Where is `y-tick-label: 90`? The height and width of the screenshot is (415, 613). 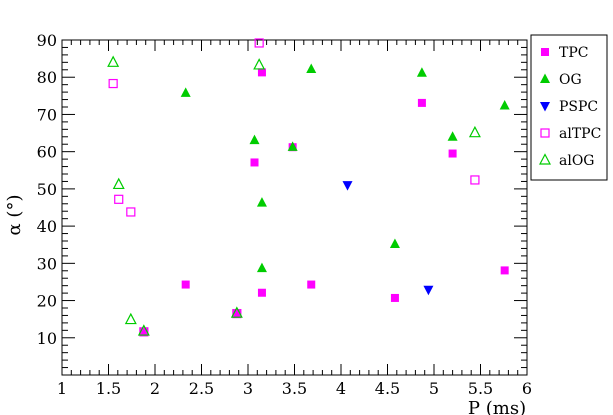 y-tick-label: 90 is located at coordinates (47, 40).